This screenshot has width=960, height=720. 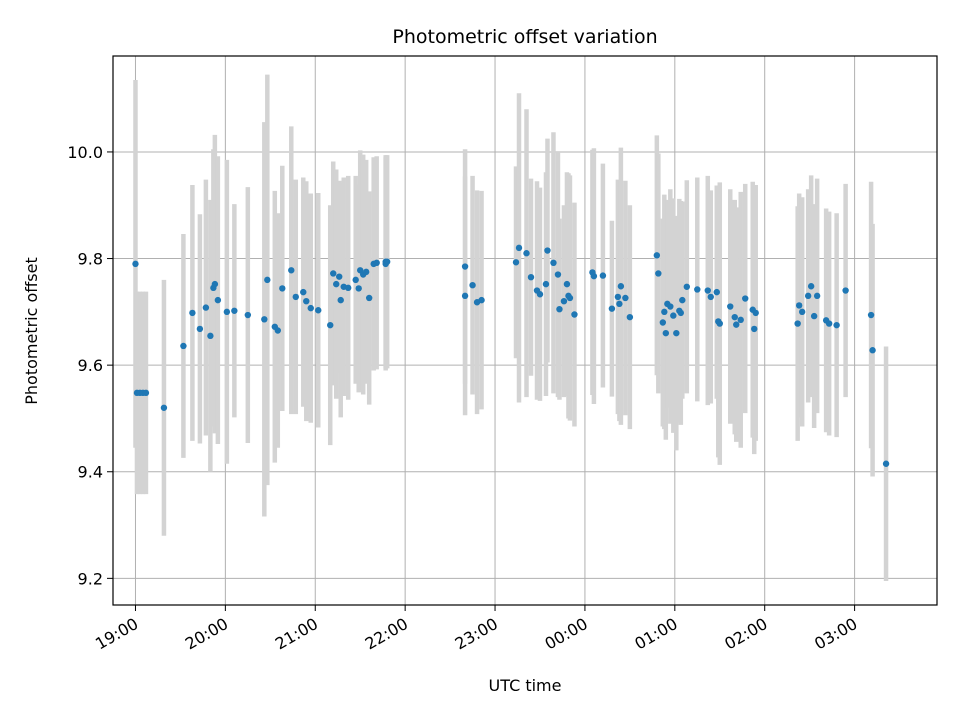 What do you see at coordinates (90, 472) in the screenshot?
I see `y-tick-label: 9.4` at bounding box center [90, 472].